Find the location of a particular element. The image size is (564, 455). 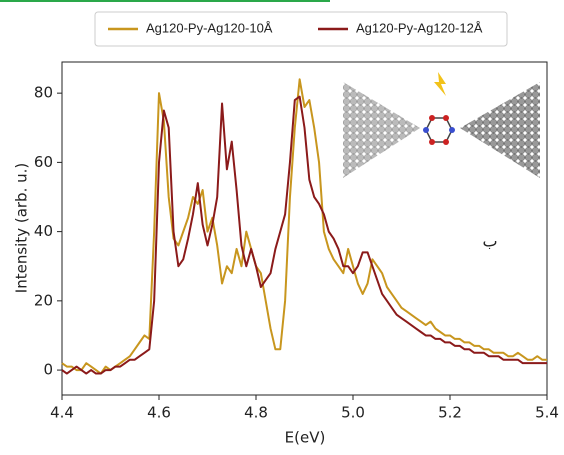

annotation: ب is located at coordinates (489, 241).